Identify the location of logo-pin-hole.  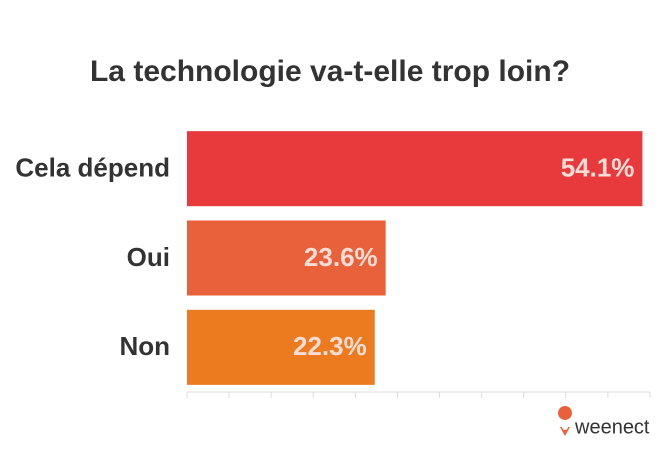
(565, 427).